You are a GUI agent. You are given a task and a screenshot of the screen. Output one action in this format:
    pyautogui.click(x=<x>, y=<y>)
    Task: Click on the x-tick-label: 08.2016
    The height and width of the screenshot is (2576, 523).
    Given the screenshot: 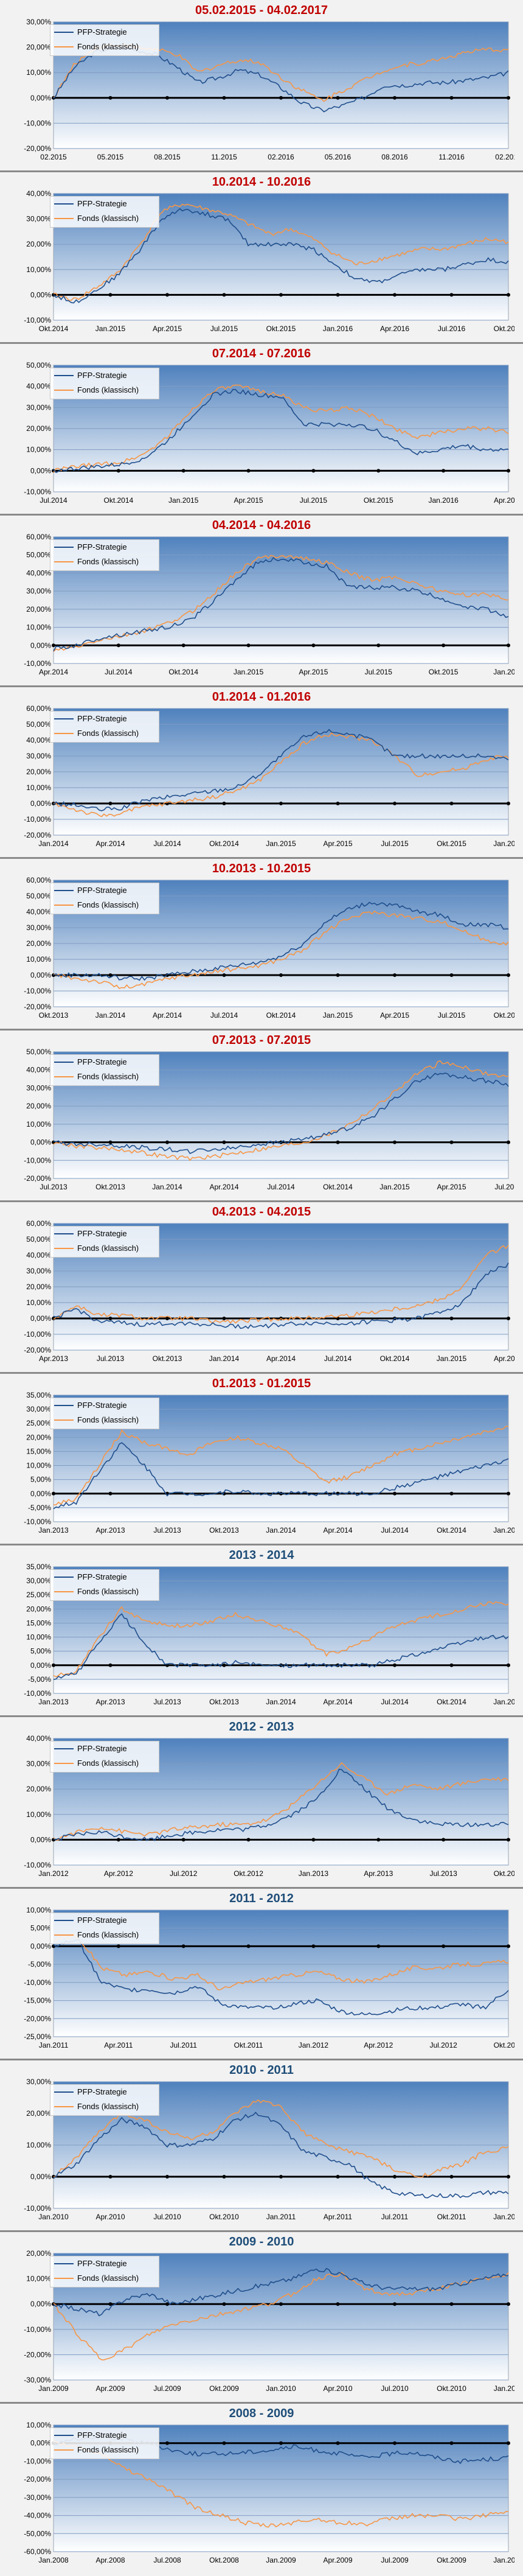 What is the action you would take?
    pyautogui.click(x=394, y=157)
    